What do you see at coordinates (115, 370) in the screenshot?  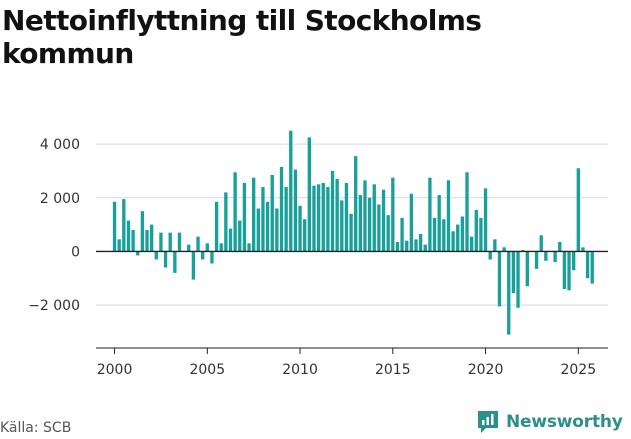 I see `x-tick-label: 2000` at bounding box center [115, 370].